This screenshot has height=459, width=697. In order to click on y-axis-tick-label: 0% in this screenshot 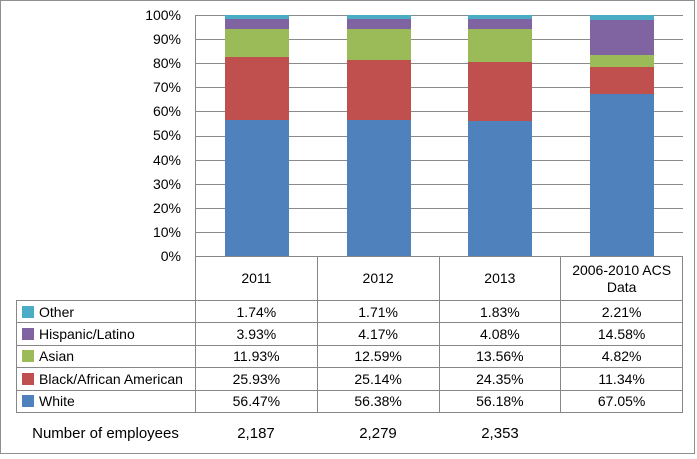, I will do `click(170, 255)`.